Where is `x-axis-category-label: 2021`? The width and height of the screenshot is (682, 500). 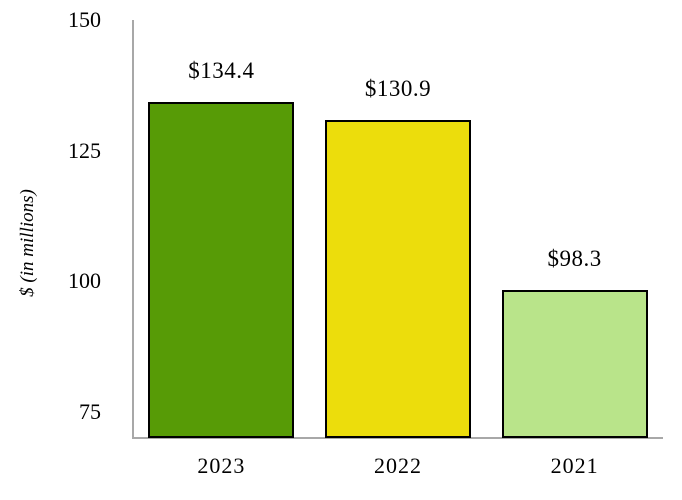
x-axis-category-label: 2021 is located at coordinates (574, 465).